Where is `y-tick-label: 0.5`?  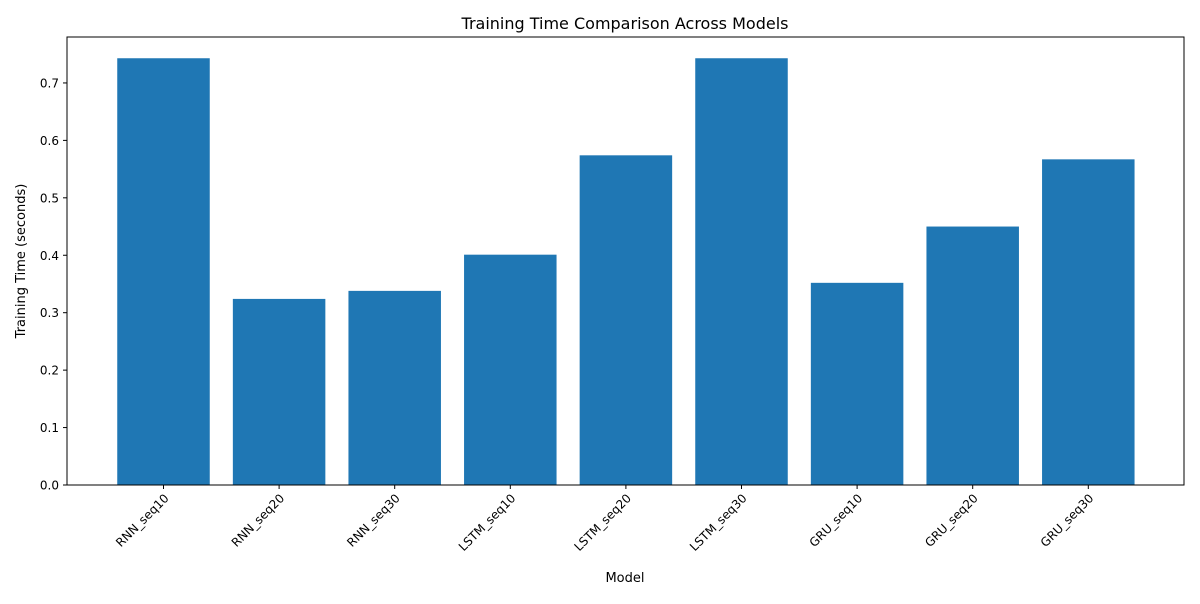 y-tick-label: 0.5 is located at coordinates (49, 198).